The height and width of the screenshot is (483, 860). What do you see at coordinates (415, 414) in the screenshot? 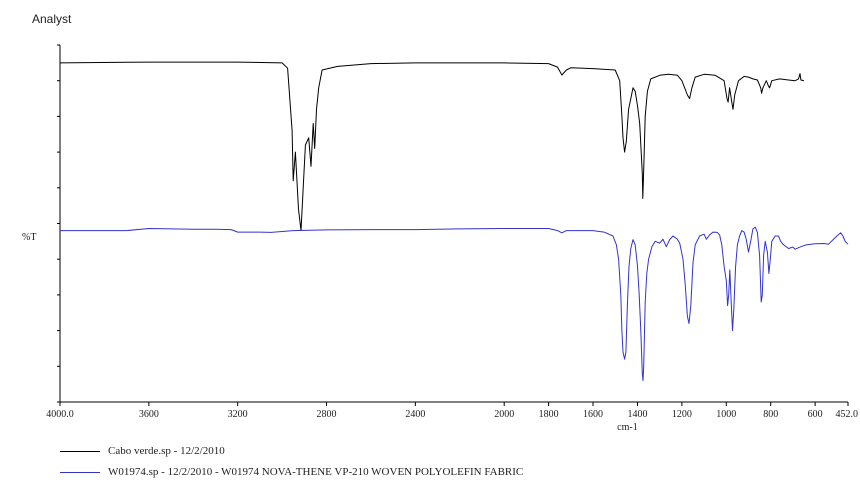
I see `x-tick-label: 2400` at bounding box center [415, 414].